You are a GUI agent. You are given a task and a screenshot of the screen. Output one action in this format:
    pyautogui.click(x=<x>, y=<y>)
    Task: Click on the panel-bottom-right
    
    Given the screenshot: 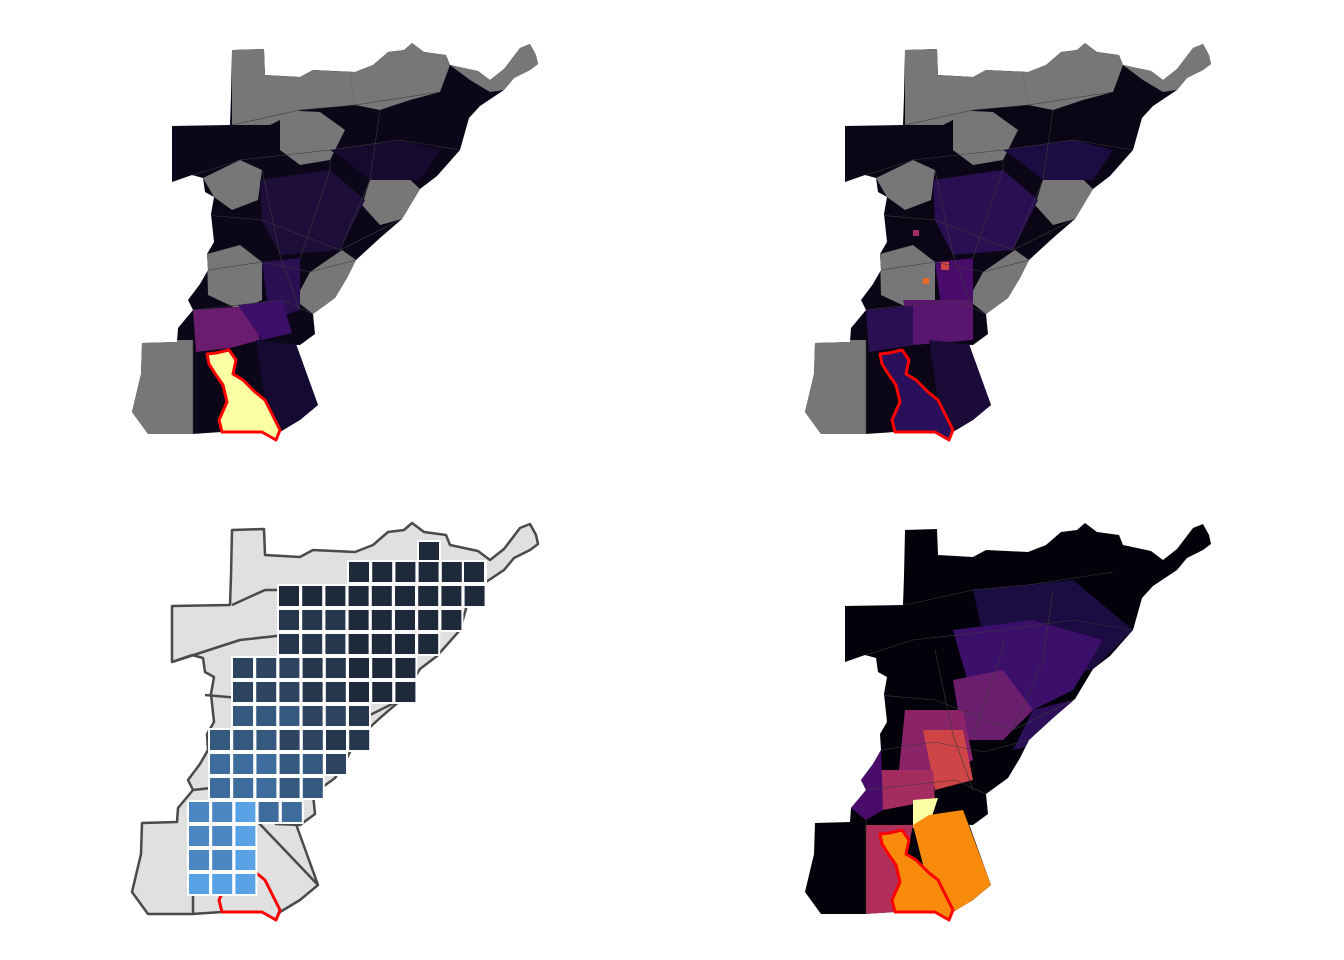 What is the action you would take?
    pyautogui.click(x=1008, y=722)
    